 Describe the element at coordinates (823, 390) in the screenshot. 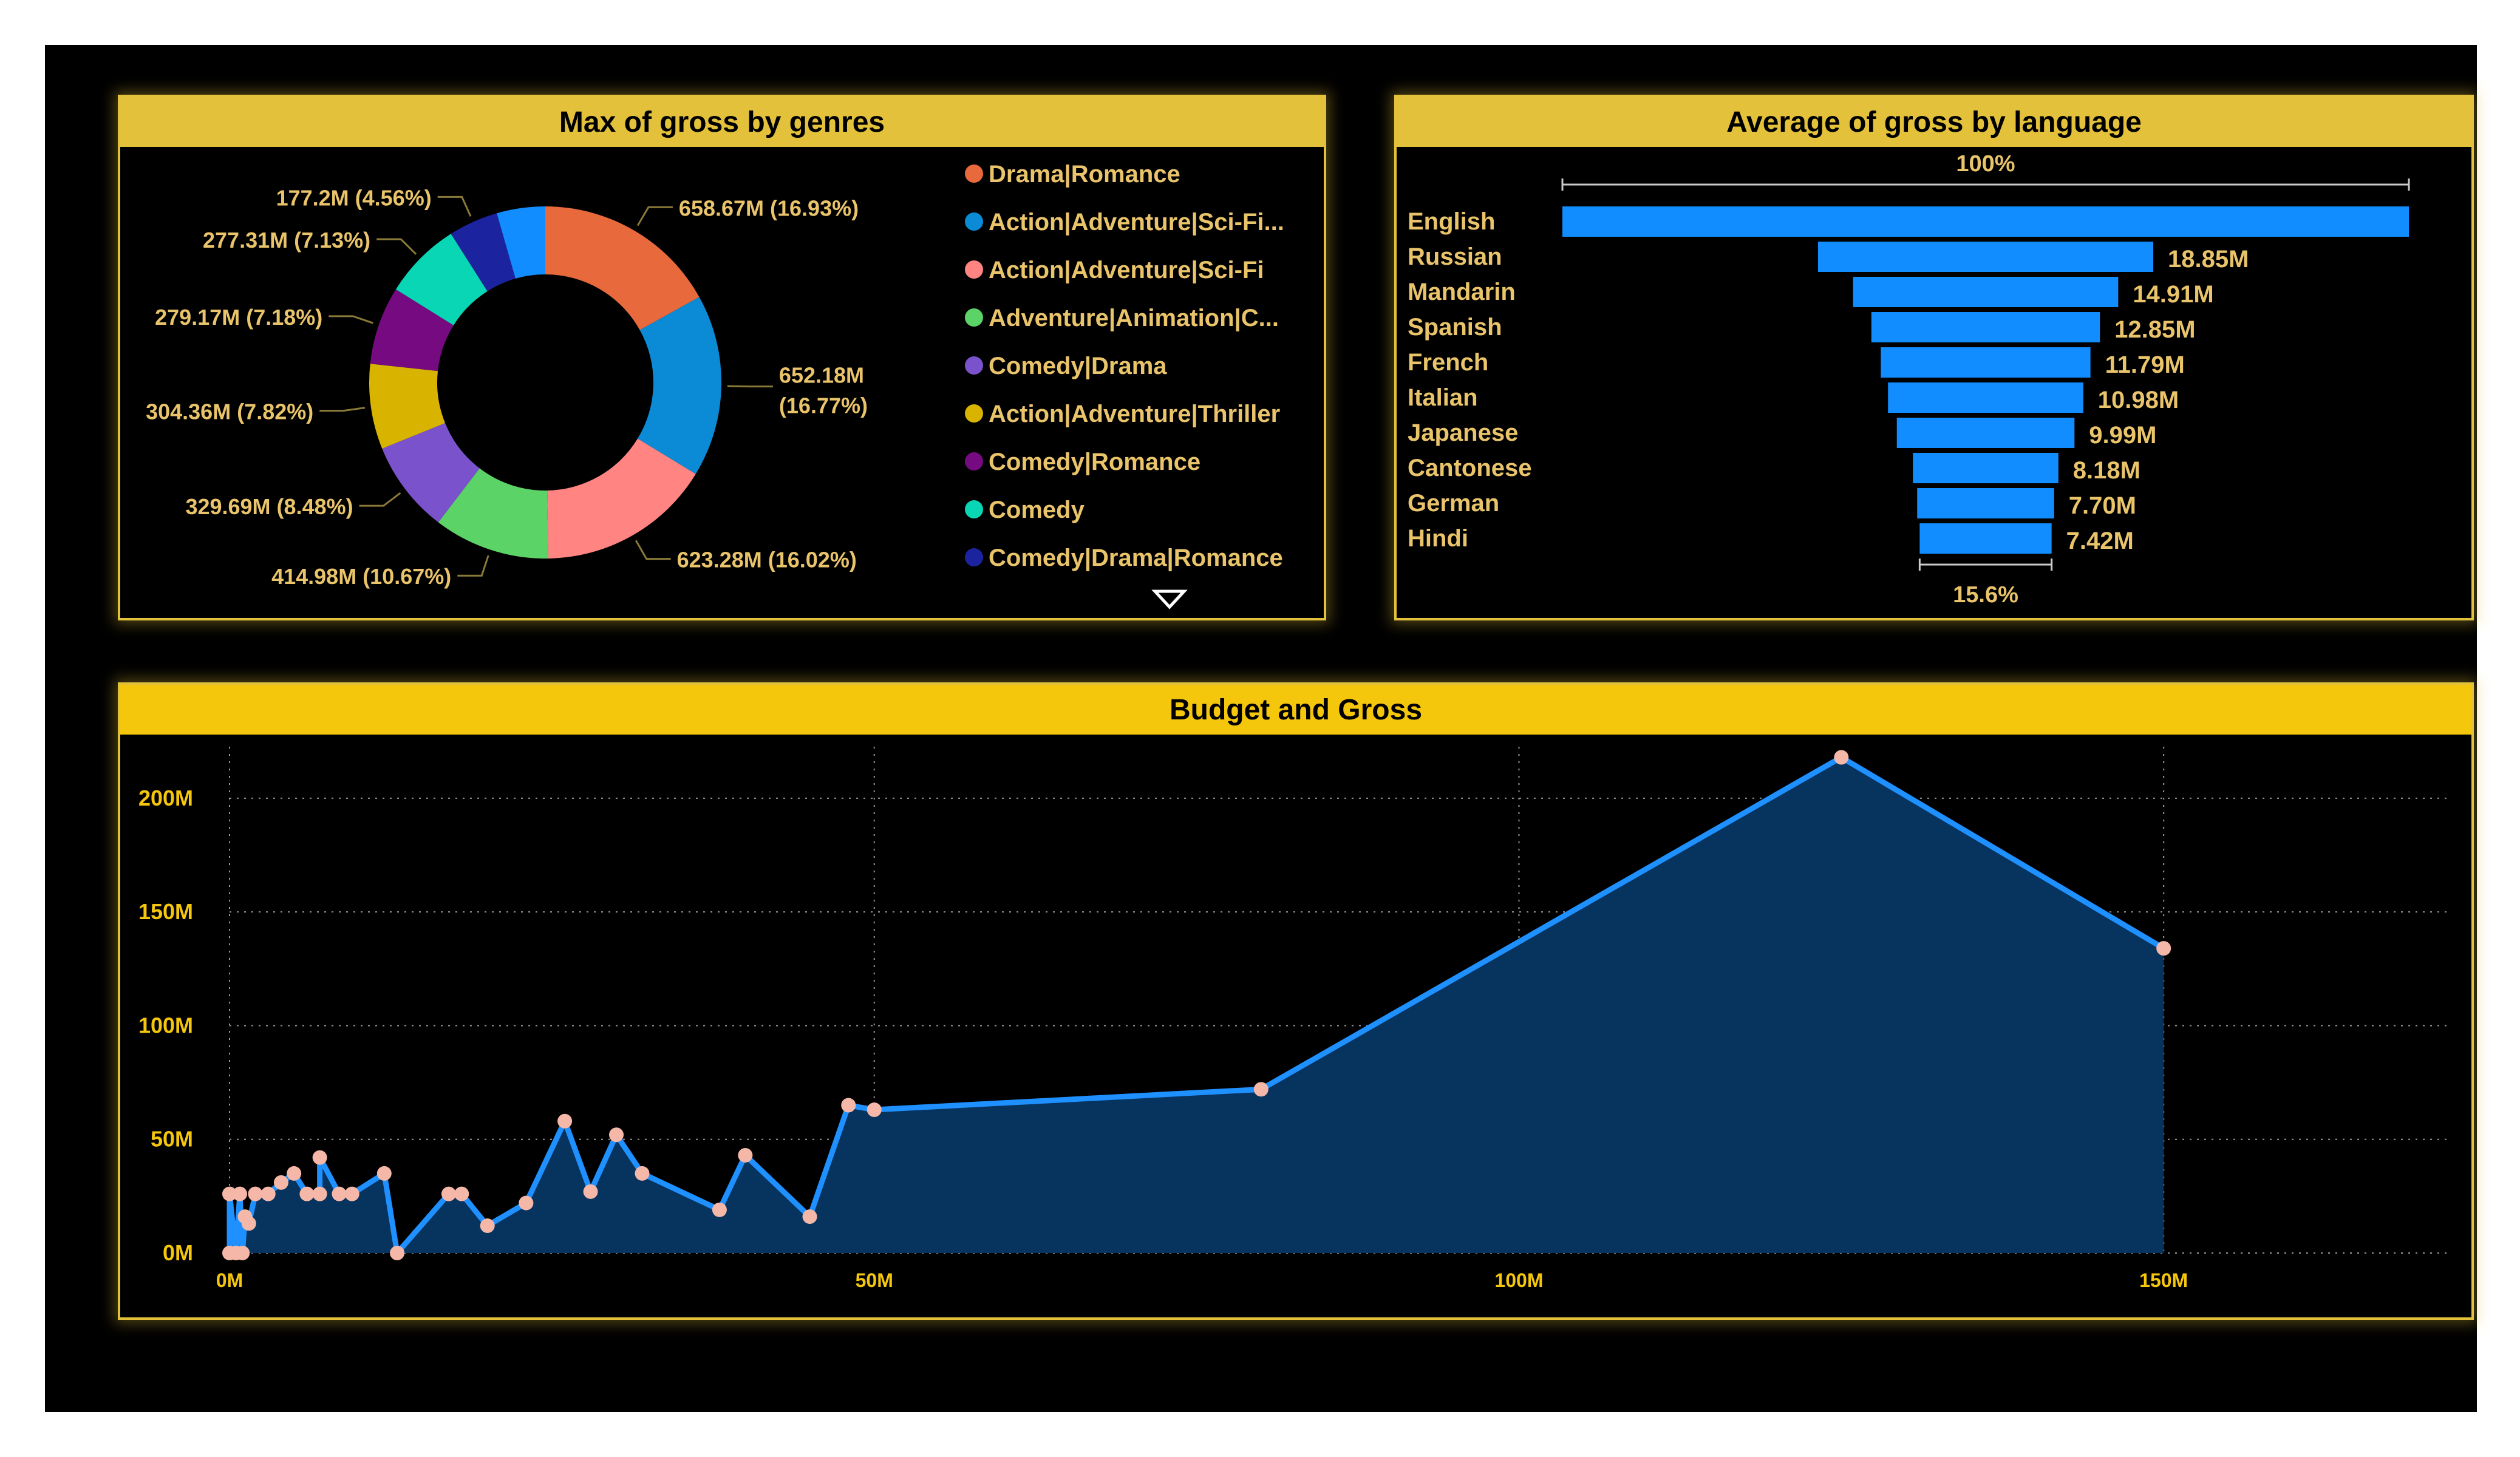

I see `donut-data-label: 652.18M (16.77%)` at that location.